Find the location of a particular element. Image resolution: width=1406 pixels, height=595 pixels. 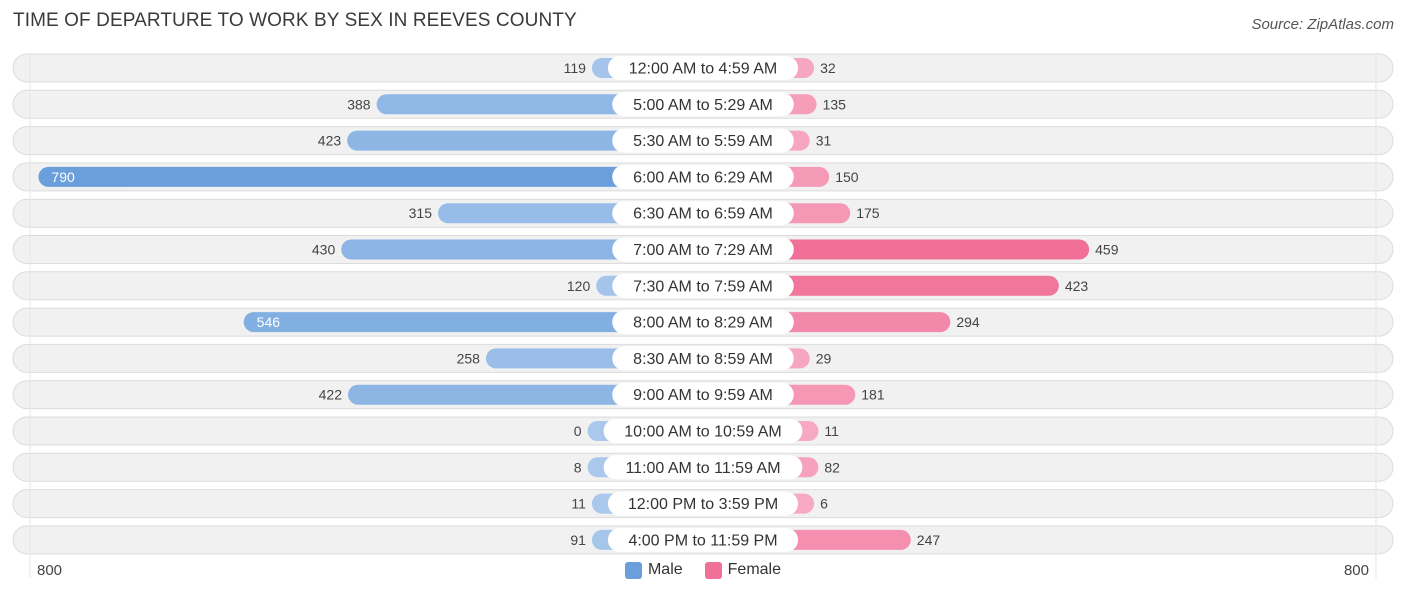

male-value-label: 11 is located at coordinates (578, 504).